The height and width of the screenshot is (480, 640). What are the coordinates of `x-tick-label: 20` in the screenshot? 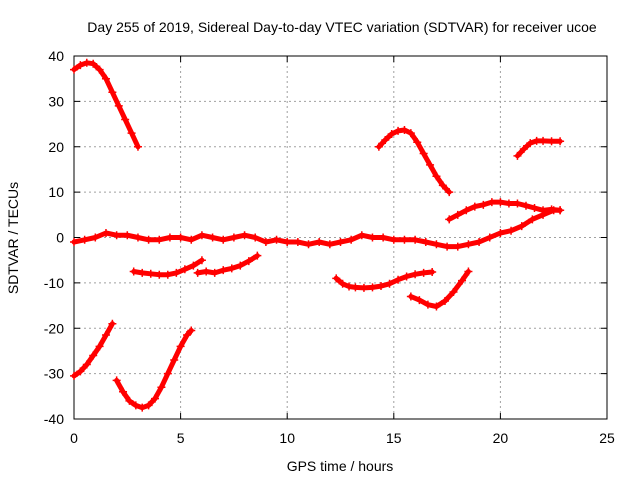 It's located at (501, 438).